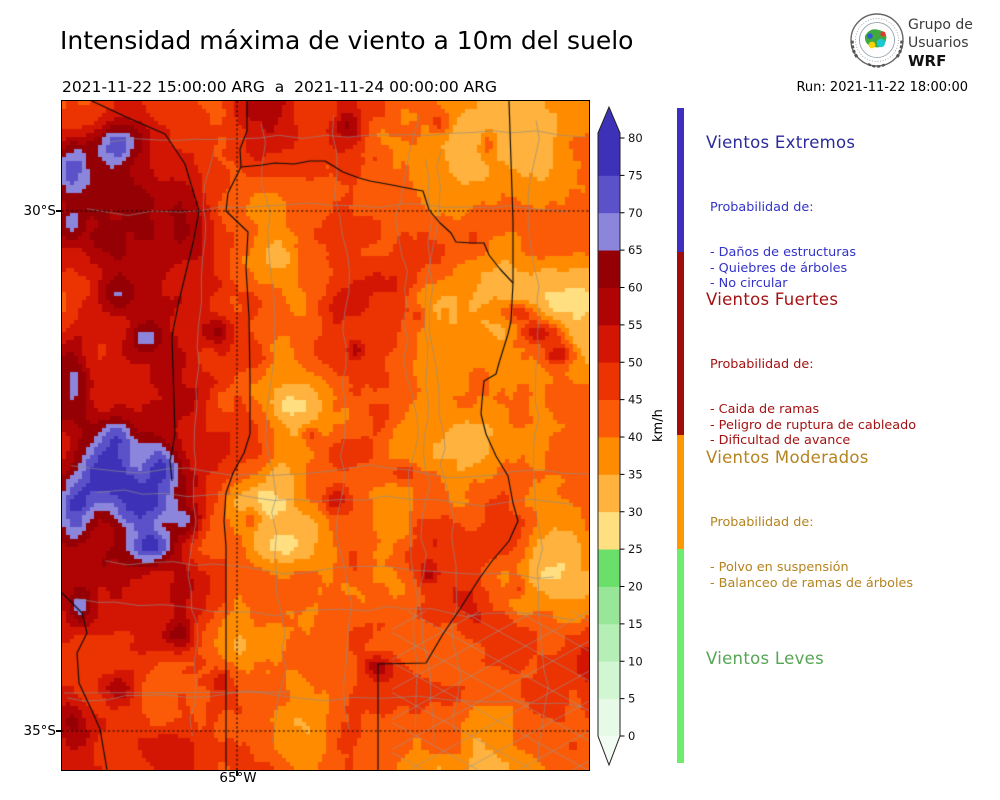 Image resolution: width=1000 pixels, height=800 pixels. Describe the element at coordinates (812, 583) in the screenshot. I see `legend-item: - Balanceo de ramas de árboles` at that location.